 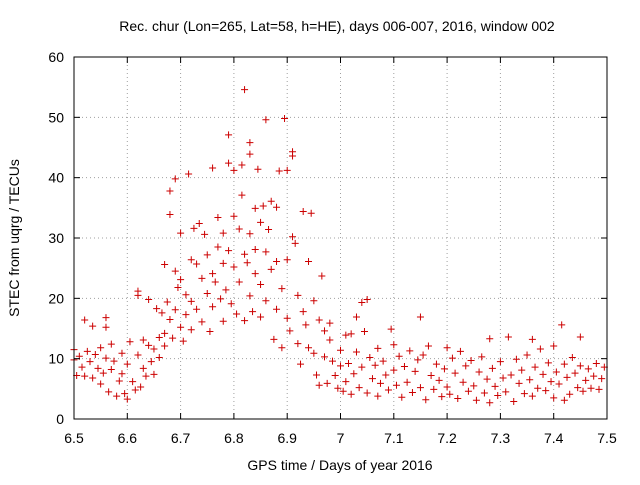 I want to click on x-tick-label: 7.5, so click(x=607, y=438).